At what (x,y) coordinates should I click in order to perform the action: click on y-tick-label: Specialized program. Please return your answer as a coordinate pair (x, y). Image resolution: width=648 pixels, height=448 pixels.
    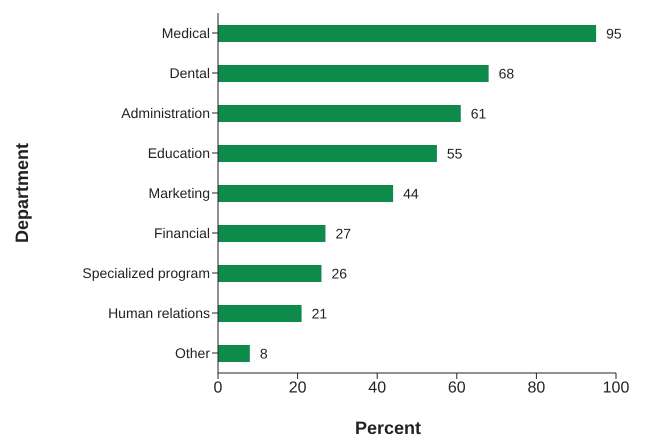
    Looking at the image, I should click on (146, 272).